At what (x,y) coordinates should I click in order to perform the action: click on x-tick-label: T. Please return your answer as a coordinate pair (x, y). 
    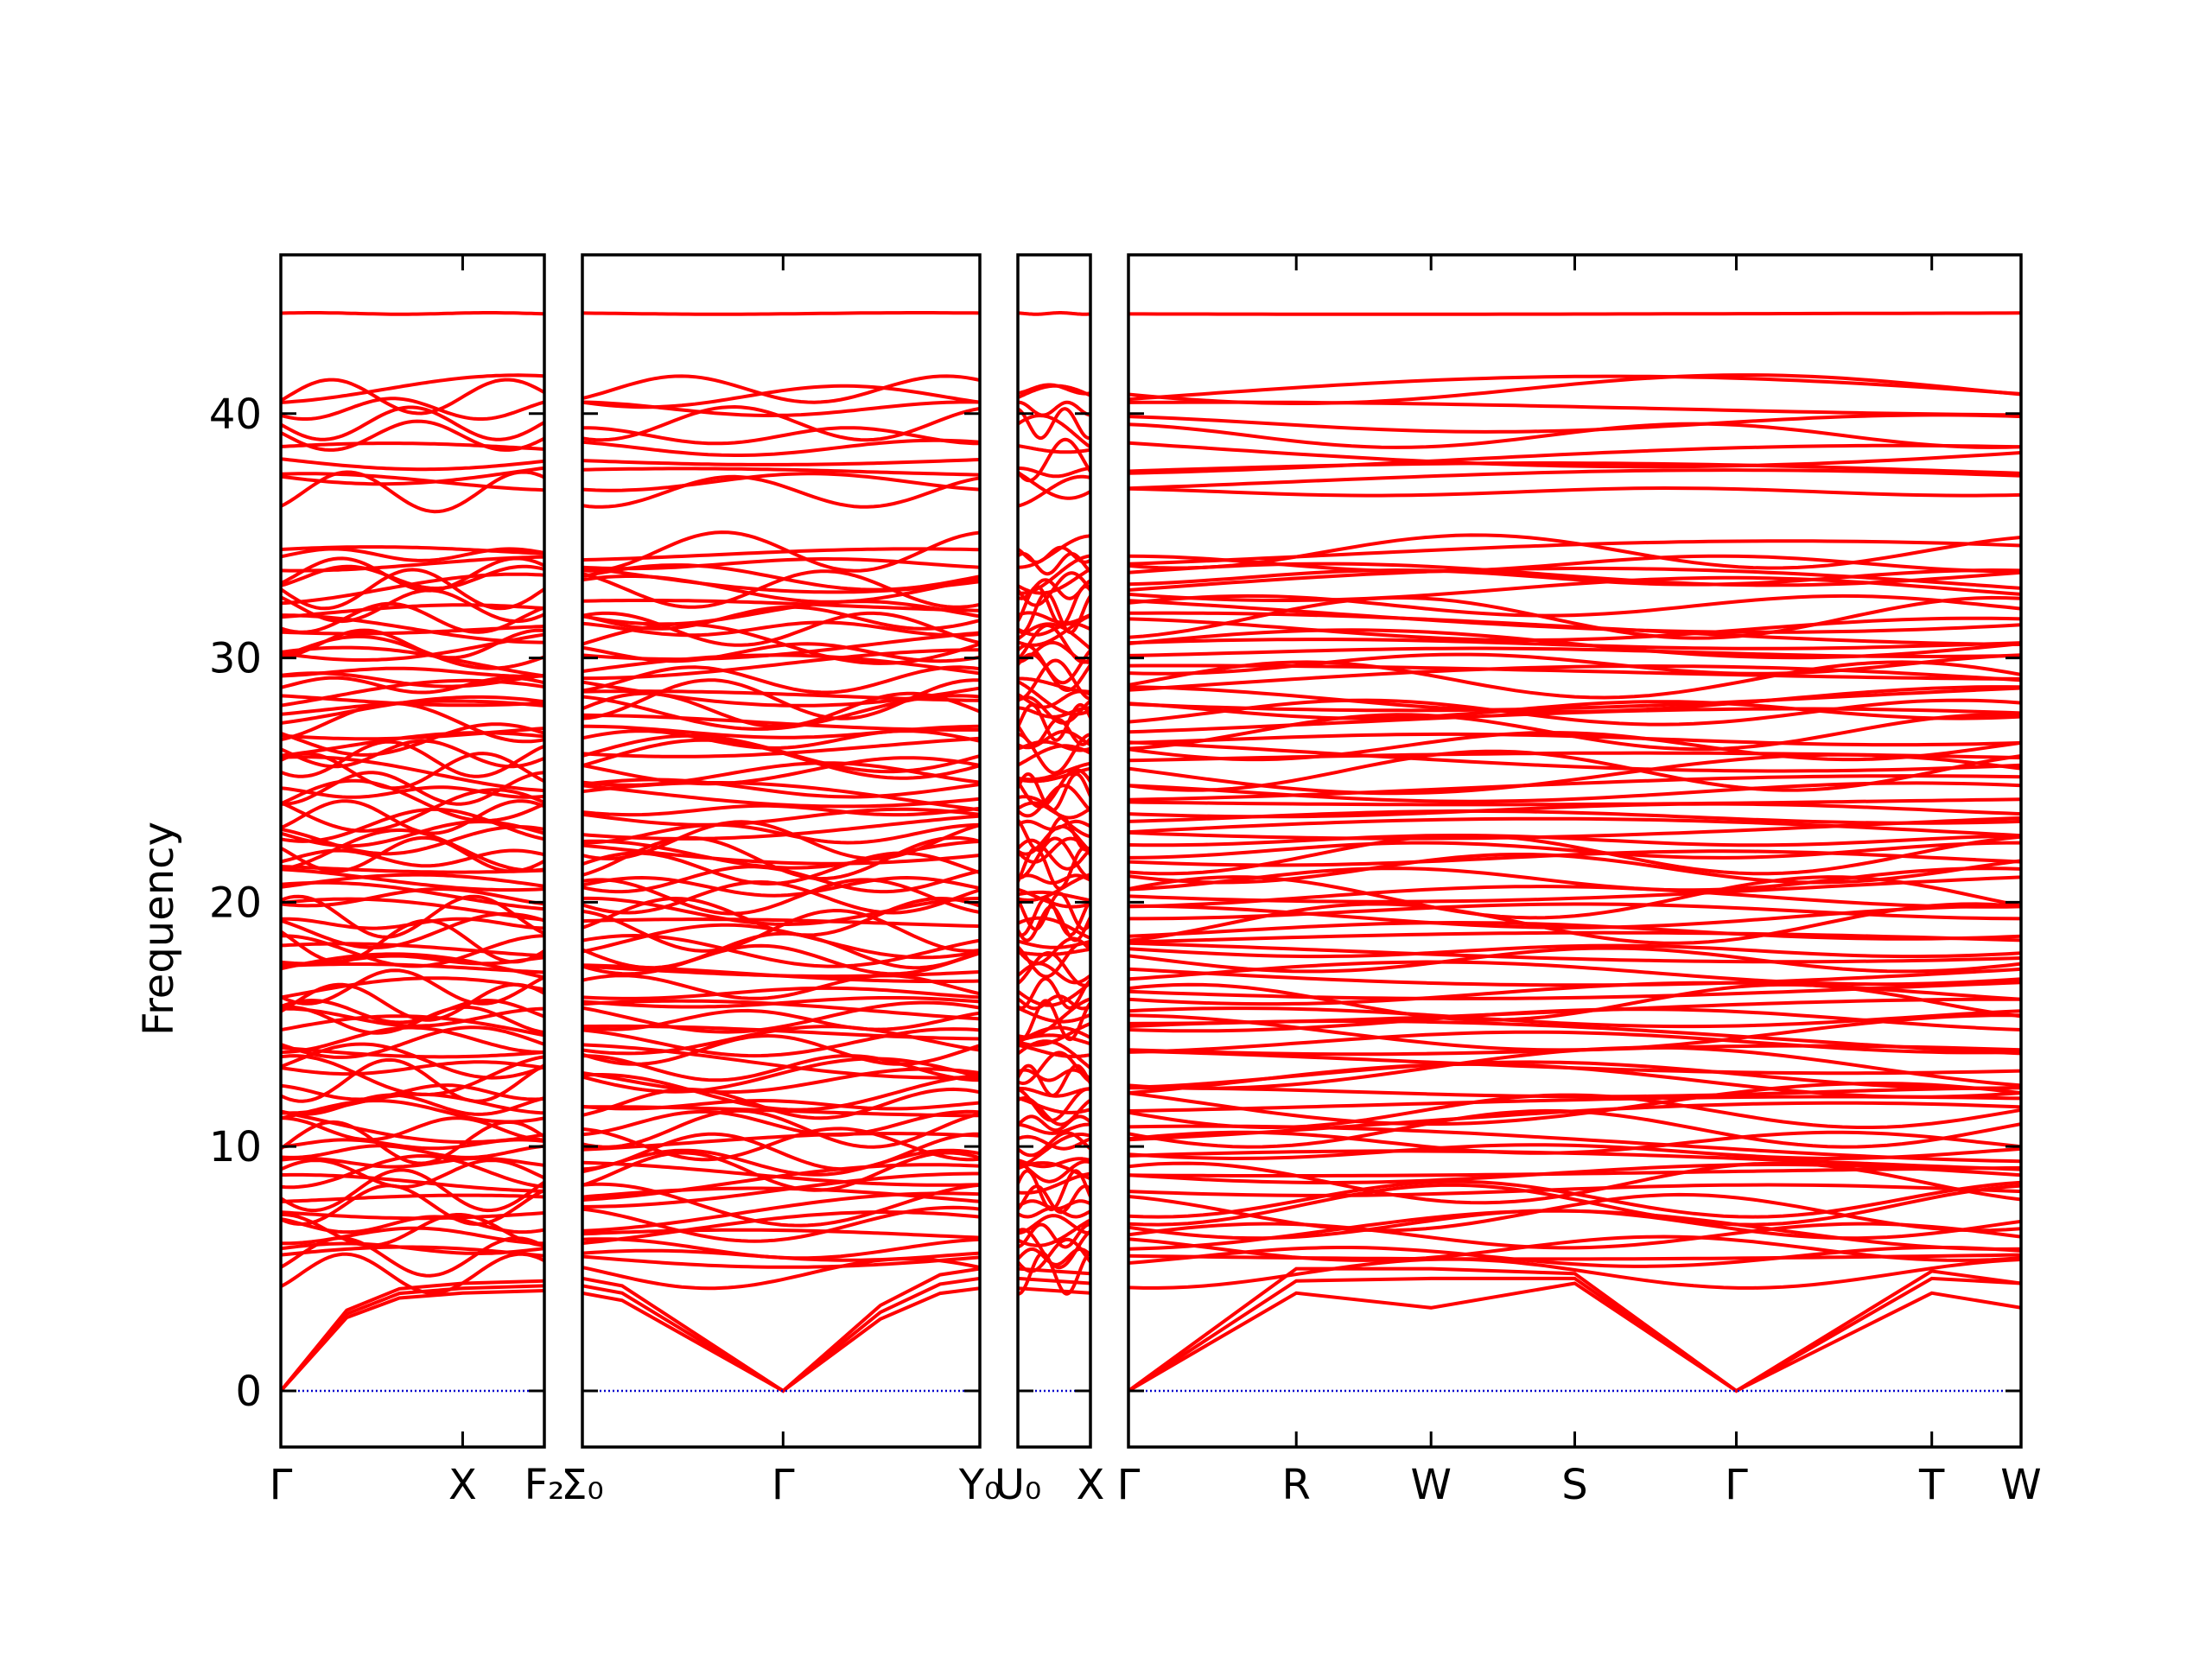
    Looking at the image, I should click on (1931, 1485).